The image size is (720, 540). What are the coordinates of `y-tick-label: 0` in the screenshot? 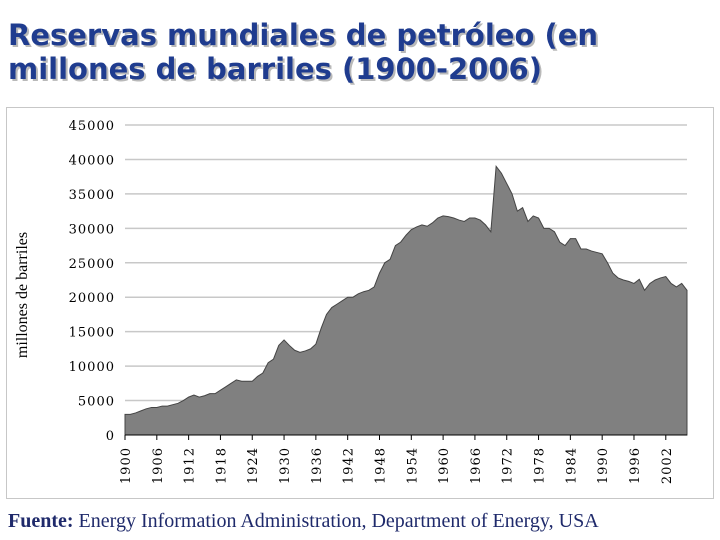 It's located at (110, 436).